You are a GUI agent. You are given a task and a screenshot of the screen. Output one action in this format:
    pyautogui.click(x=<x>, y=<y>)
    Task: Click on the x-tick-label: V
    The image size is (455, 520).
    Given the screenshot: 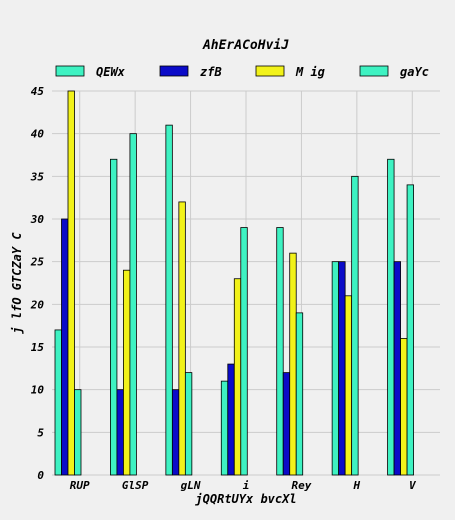 What is the action you would take?
    pyautogui.click(x=413, y=485)
    